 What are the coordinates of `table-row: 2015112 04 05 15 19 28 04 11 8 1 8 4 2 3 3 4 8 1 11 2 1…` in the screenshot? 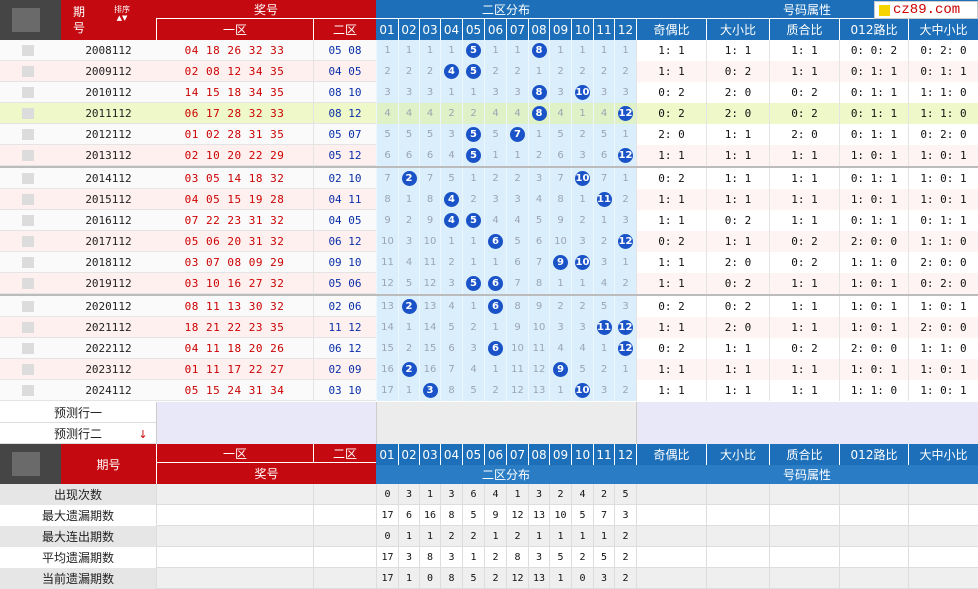 It's located at (489, 199).